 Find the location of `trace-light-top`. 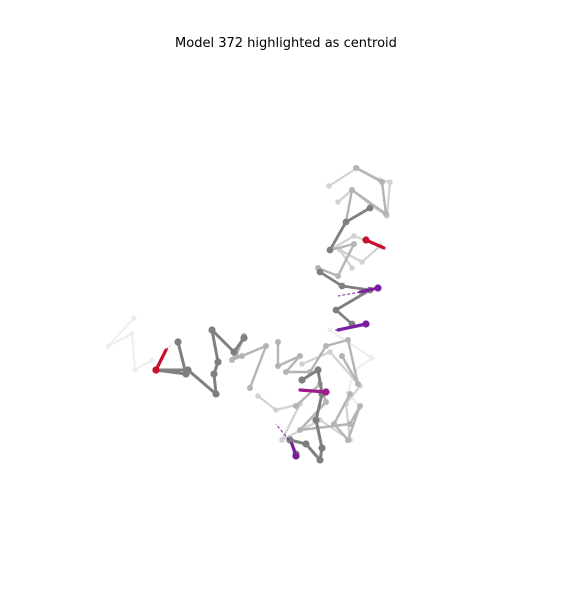

trace-light-top is located at coordinates (359, 192).